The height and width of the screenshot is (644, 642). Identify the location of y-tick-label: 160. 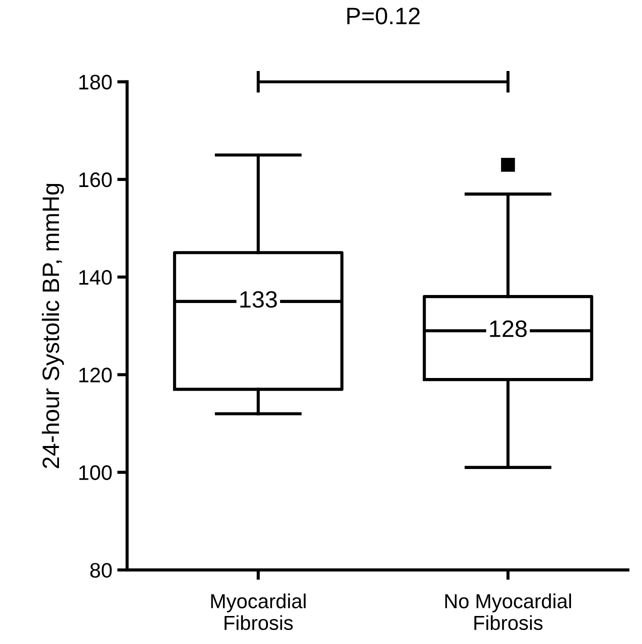
(95, 180).